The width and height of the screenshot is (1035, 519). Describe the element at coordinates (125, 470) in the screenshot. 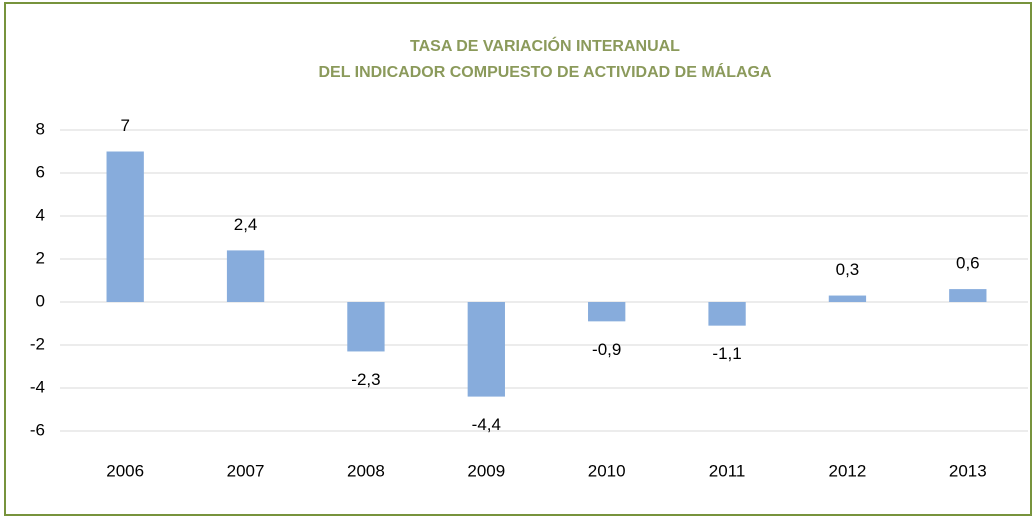

I see `x-tick-label: 2006` at that location.